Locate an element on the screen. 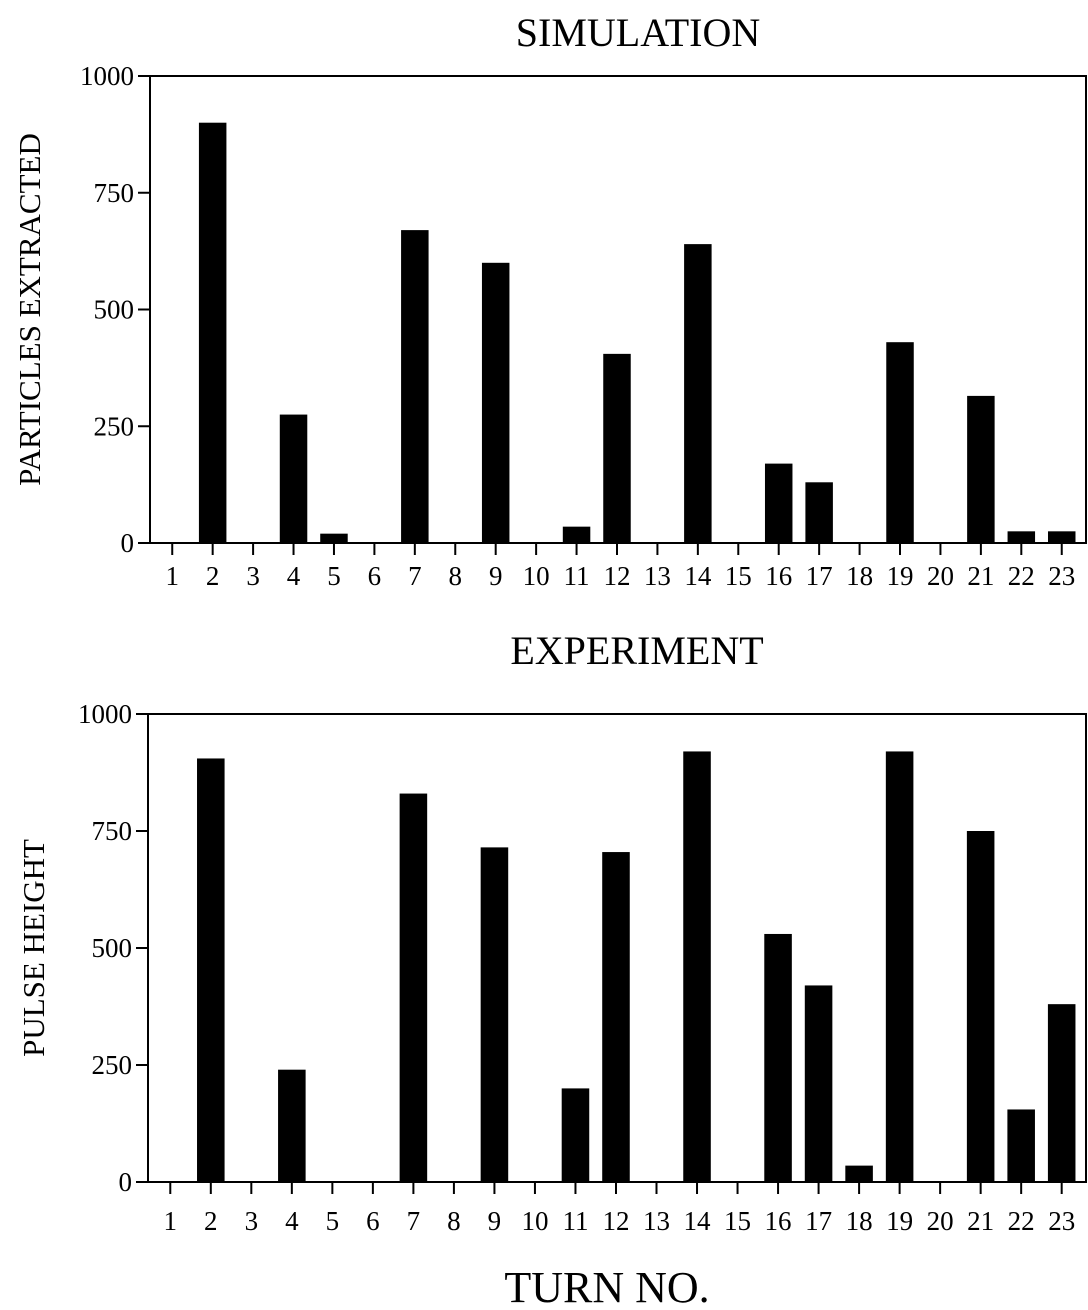 The width and height of the screenshot is (1088, 1310). chart-title: EXPERIMENT is located at coordinates (636, 650).